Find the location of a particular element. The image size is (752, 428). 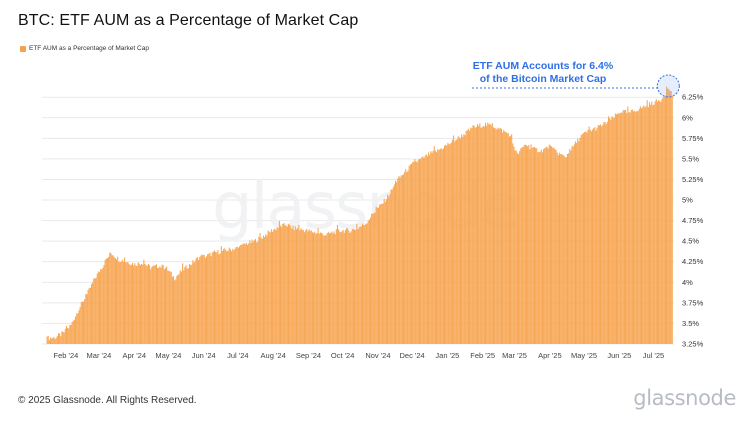

x-tick-label: Nov '24 is located at coordinates (377, 355).